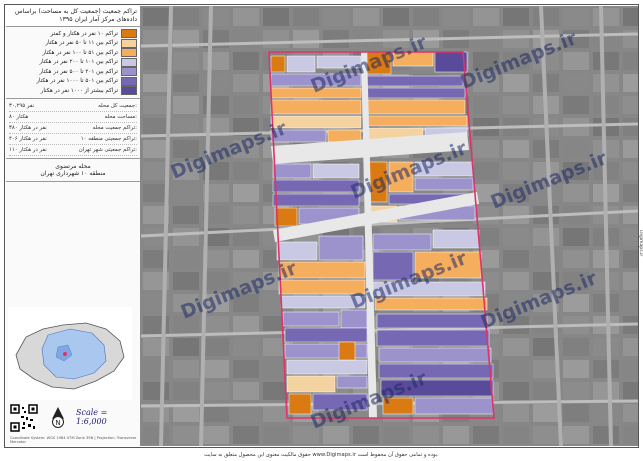 This screenshot has height=461, width=643. Describe the element at coordinates (107, 149) in the screenshot. I see `stat-label: تراکم جمعیتی شهر تهران:` at that location.